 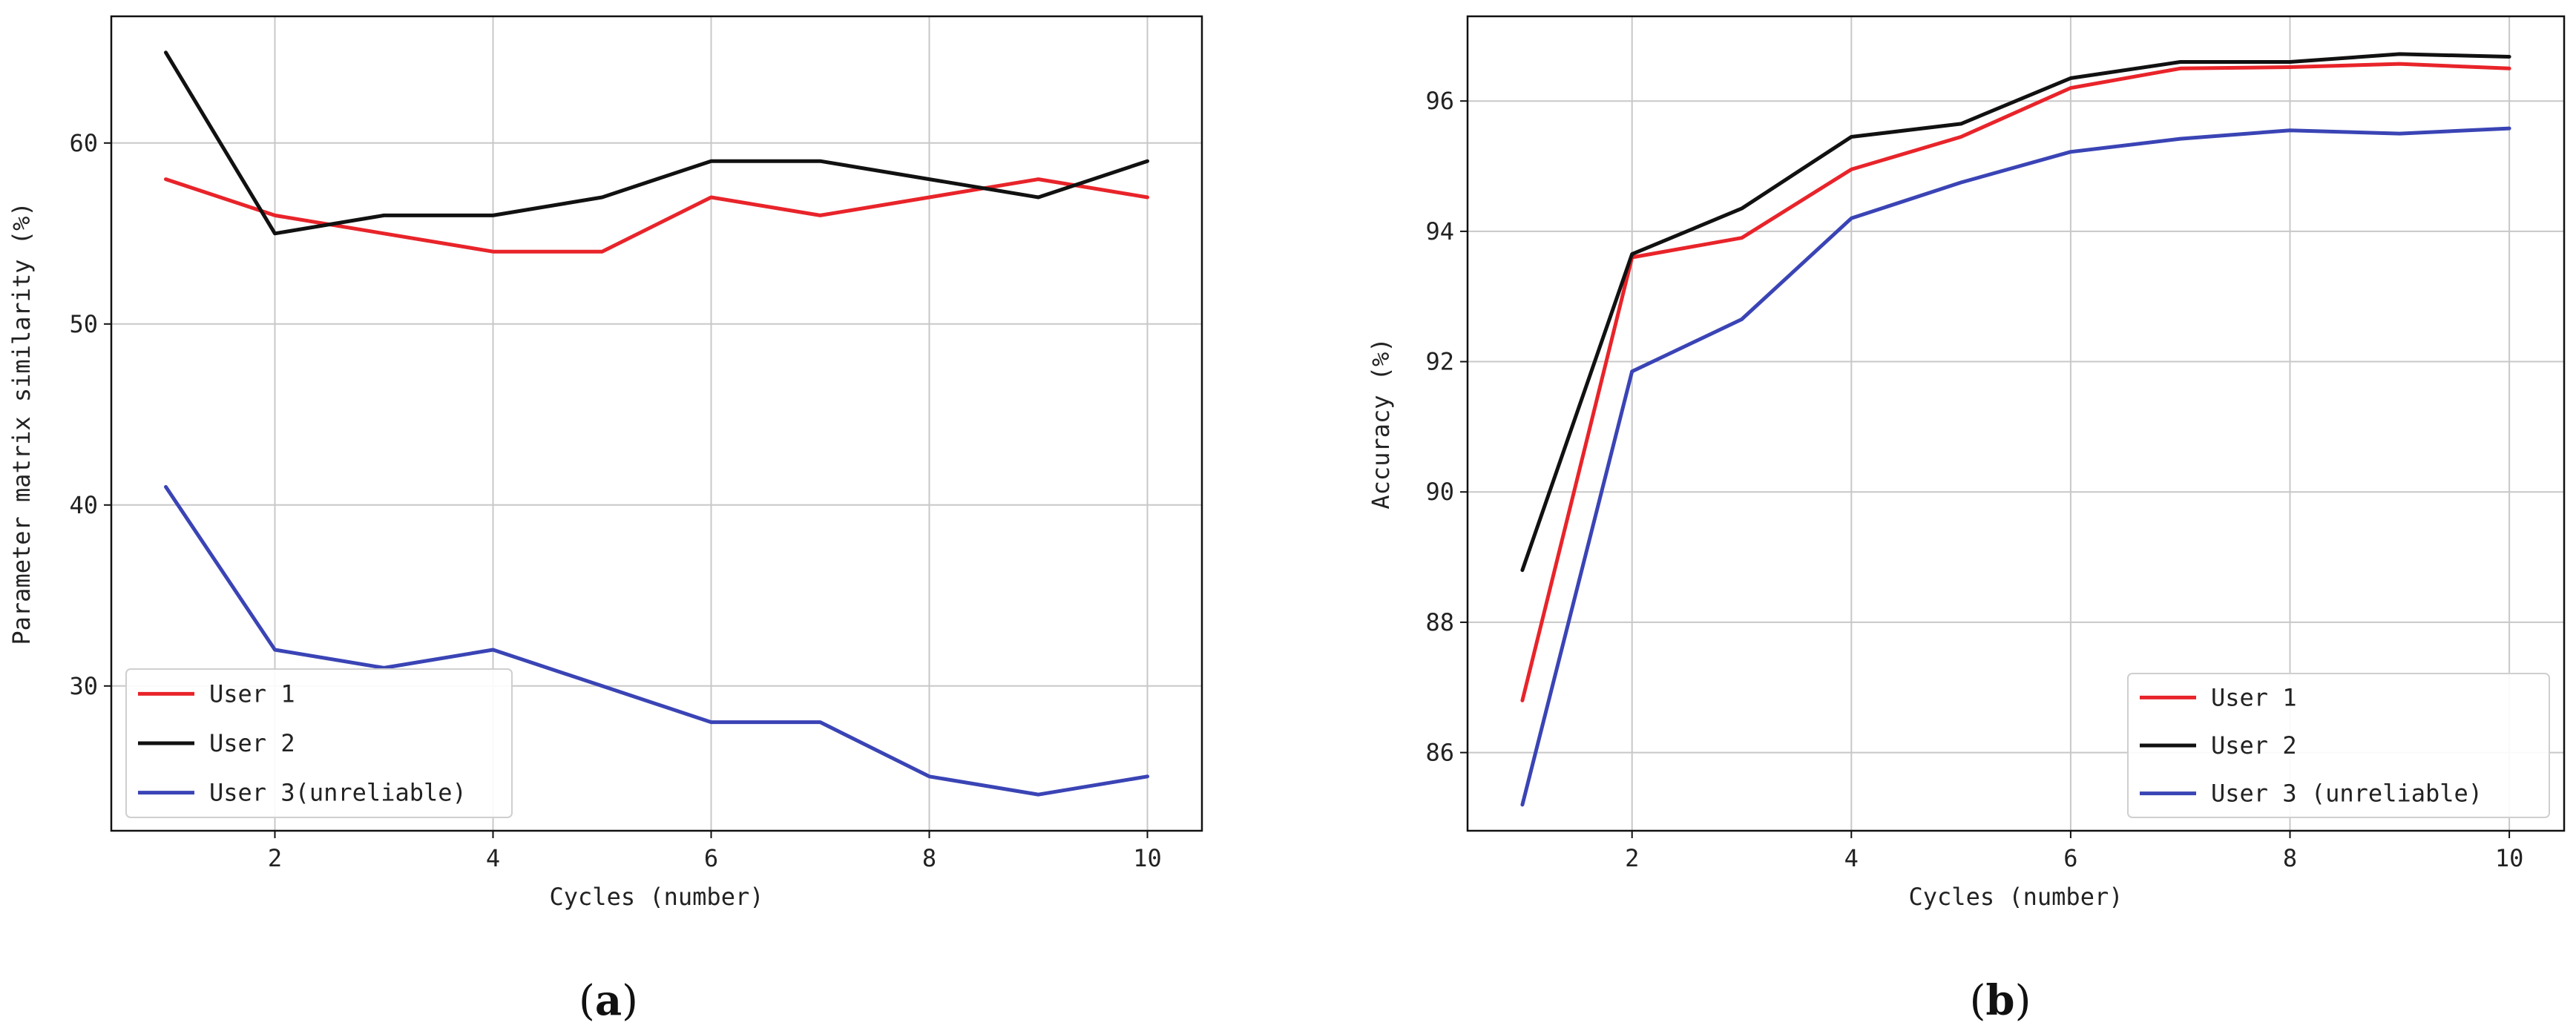 What do you see at coordinates (2000, 1000) in the screenshot?
I see `caption-b: (b)` at bounding box center [2000, 1000].